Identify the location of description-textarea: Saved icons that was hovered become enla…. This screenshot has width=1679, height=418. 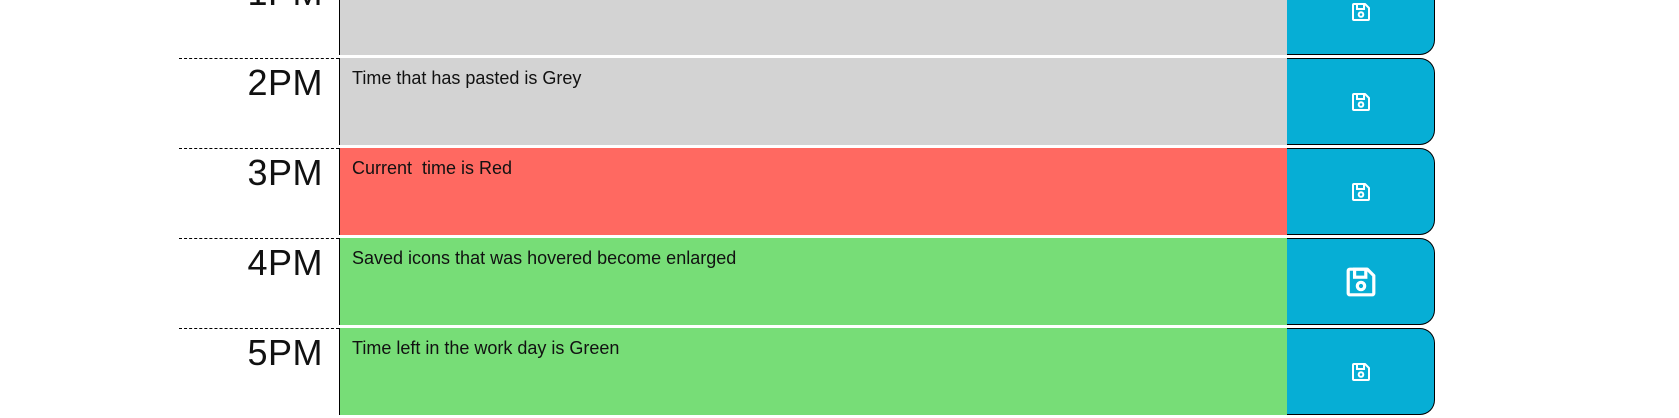
(813, 281).